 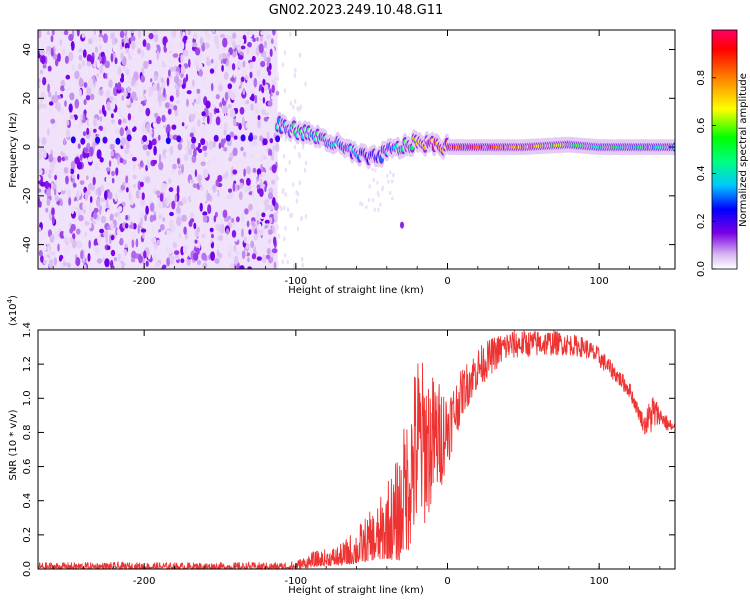 What do you see at coordinates (27, 569) in the screenshot?
I see `y-tick-label: 0.0` at bounding box center [27, 569].